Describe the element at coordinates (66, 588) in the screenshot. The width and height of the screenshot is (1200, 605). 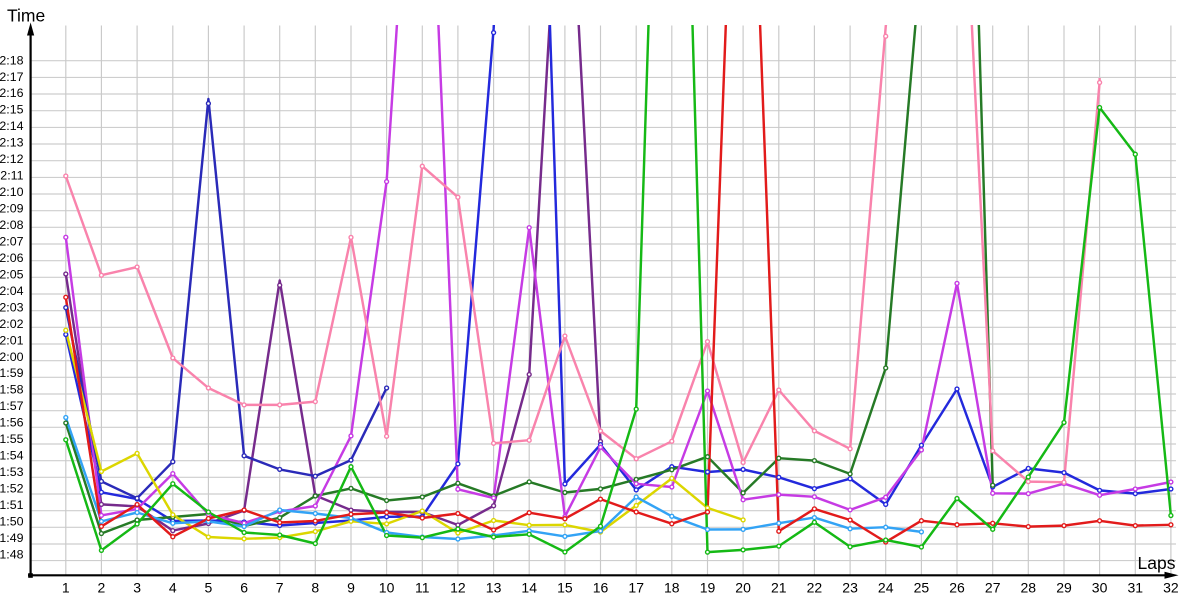
I see `svg-text: 1` at that location.